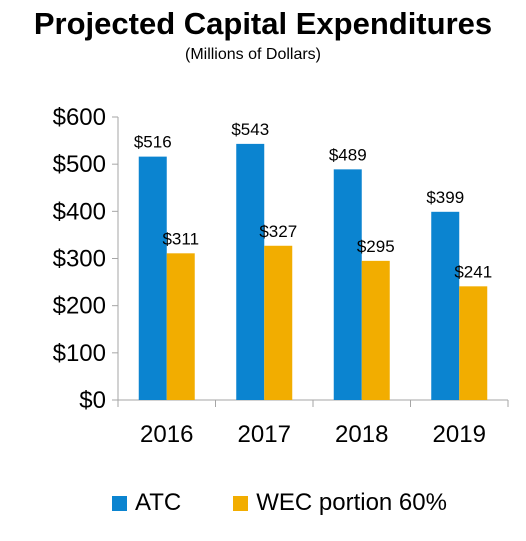  Describe the element at coordinates (166, 434) in the screenshot. I see `x-tick-label: 2016` at that location.